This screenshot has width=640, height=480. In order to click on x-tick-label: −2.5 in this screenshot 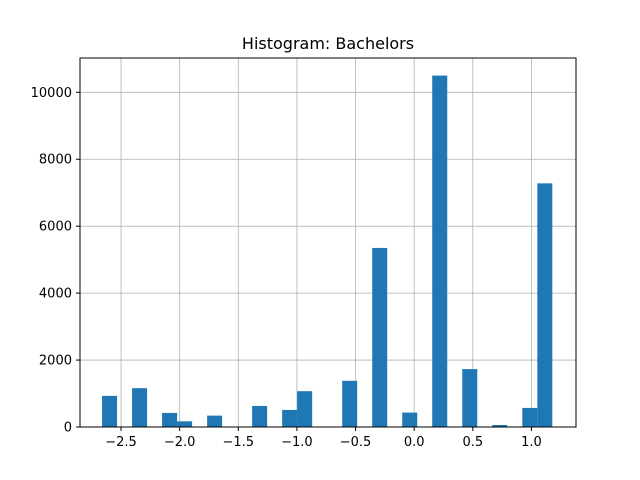, I will do `click(121, 442)`.